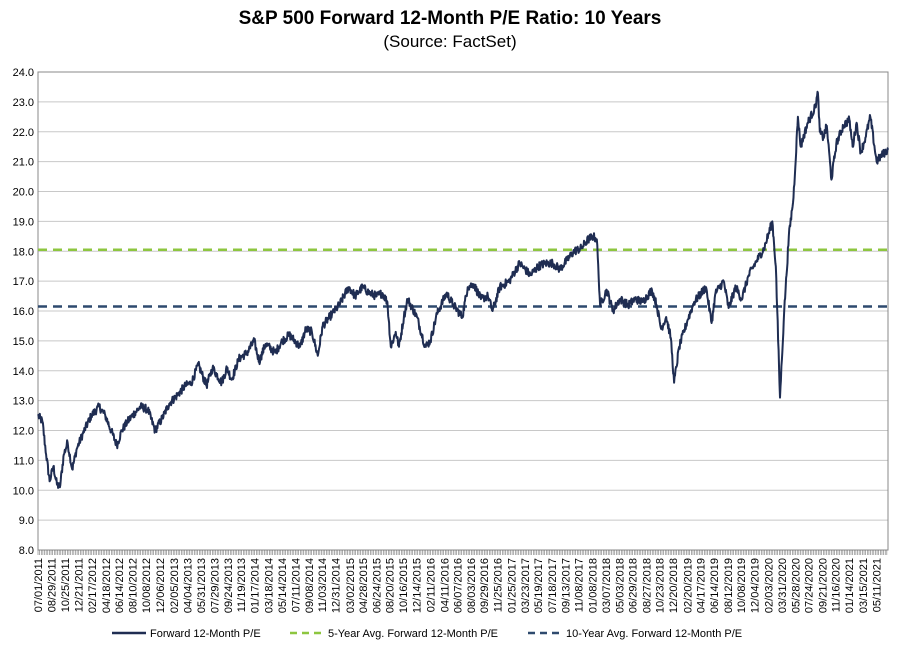 This screenshot has height=654, width=900. Describe the element at coordinates (189, 585) in the screenshot. I see `x-tick-label: 04/04/2013` at that location.